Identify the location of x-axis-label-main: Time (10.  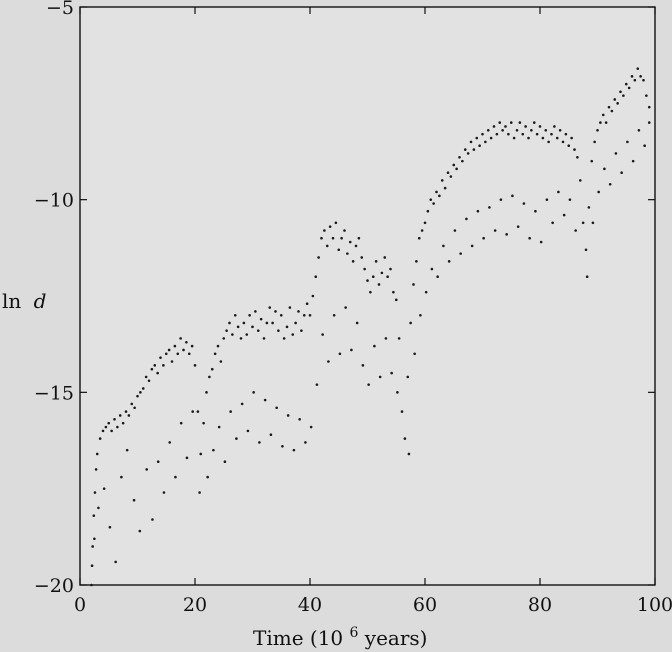
(298, 638).